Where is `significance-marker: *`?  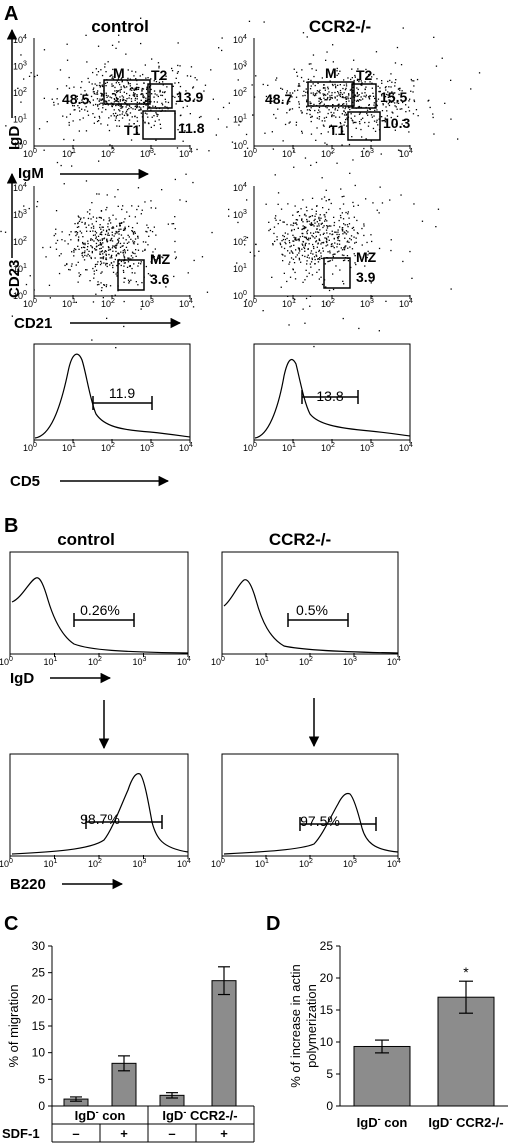
significance-marker: * is located at coordinates (466, 972).